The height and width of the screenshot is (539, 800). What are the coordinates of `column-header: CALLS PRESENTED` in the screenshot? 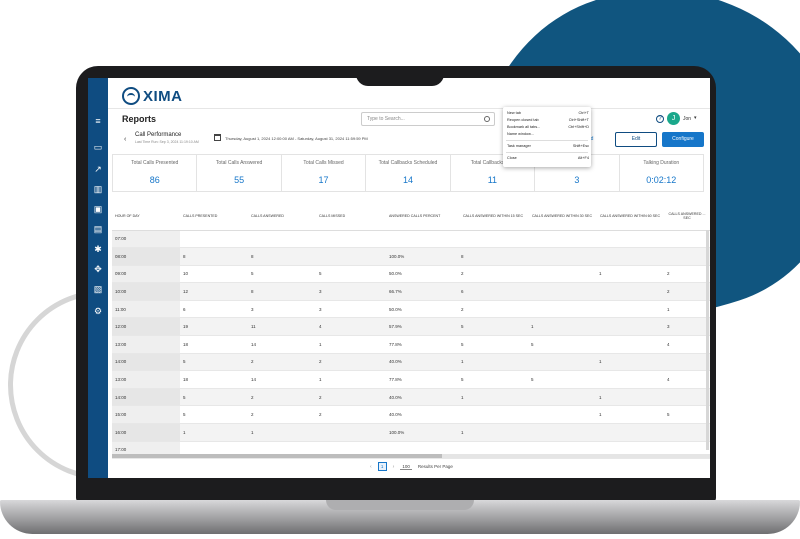 It's located at (214, 216).